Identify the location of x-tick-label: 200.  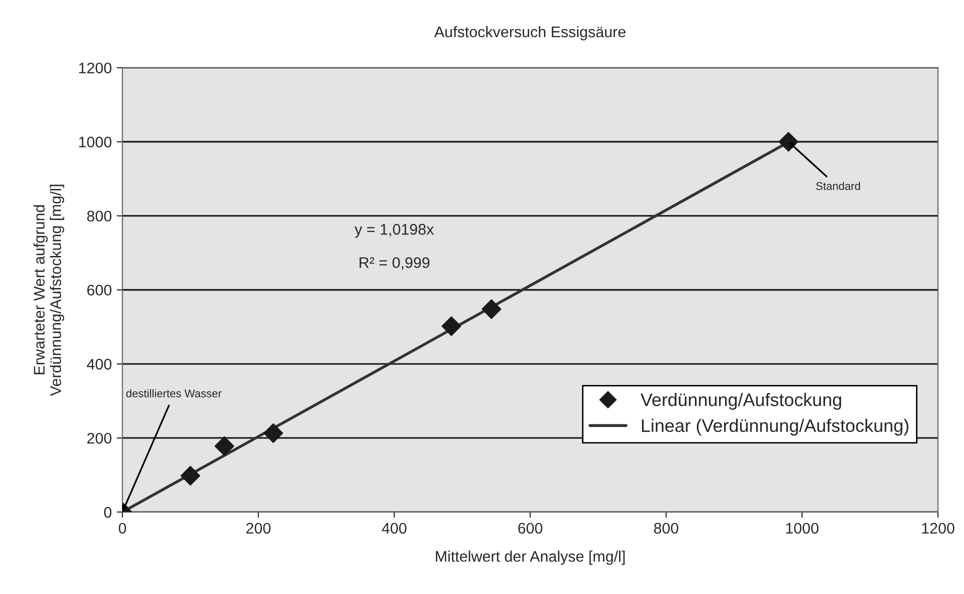
(258, 528).